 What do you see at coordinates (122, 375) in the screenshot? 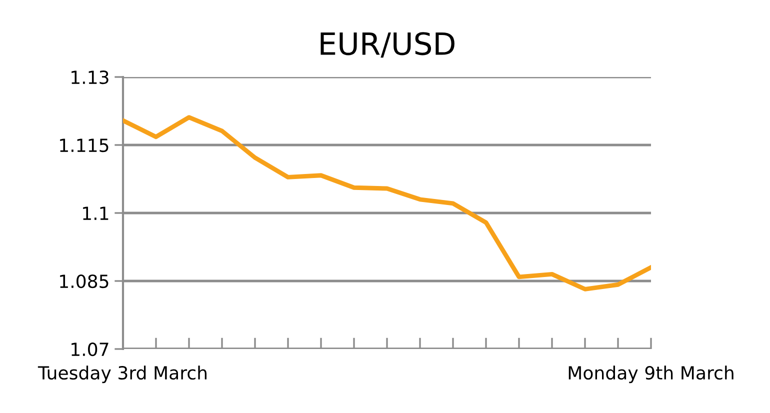
I see `x-tick-label: Tuesday 3rd March` at bounding box center [122, 375].